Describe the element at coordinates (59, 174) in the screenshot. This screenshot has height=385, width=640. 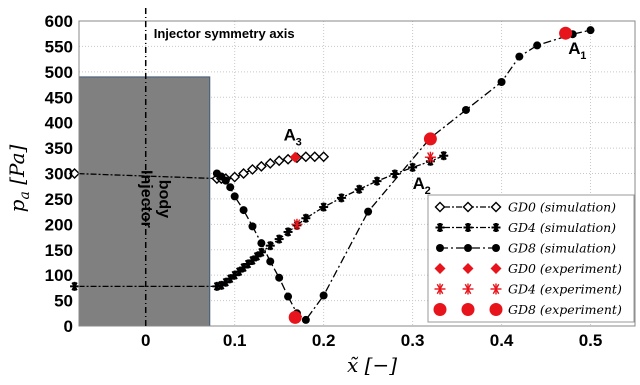
I see `y-tick-label: 300` at that location.